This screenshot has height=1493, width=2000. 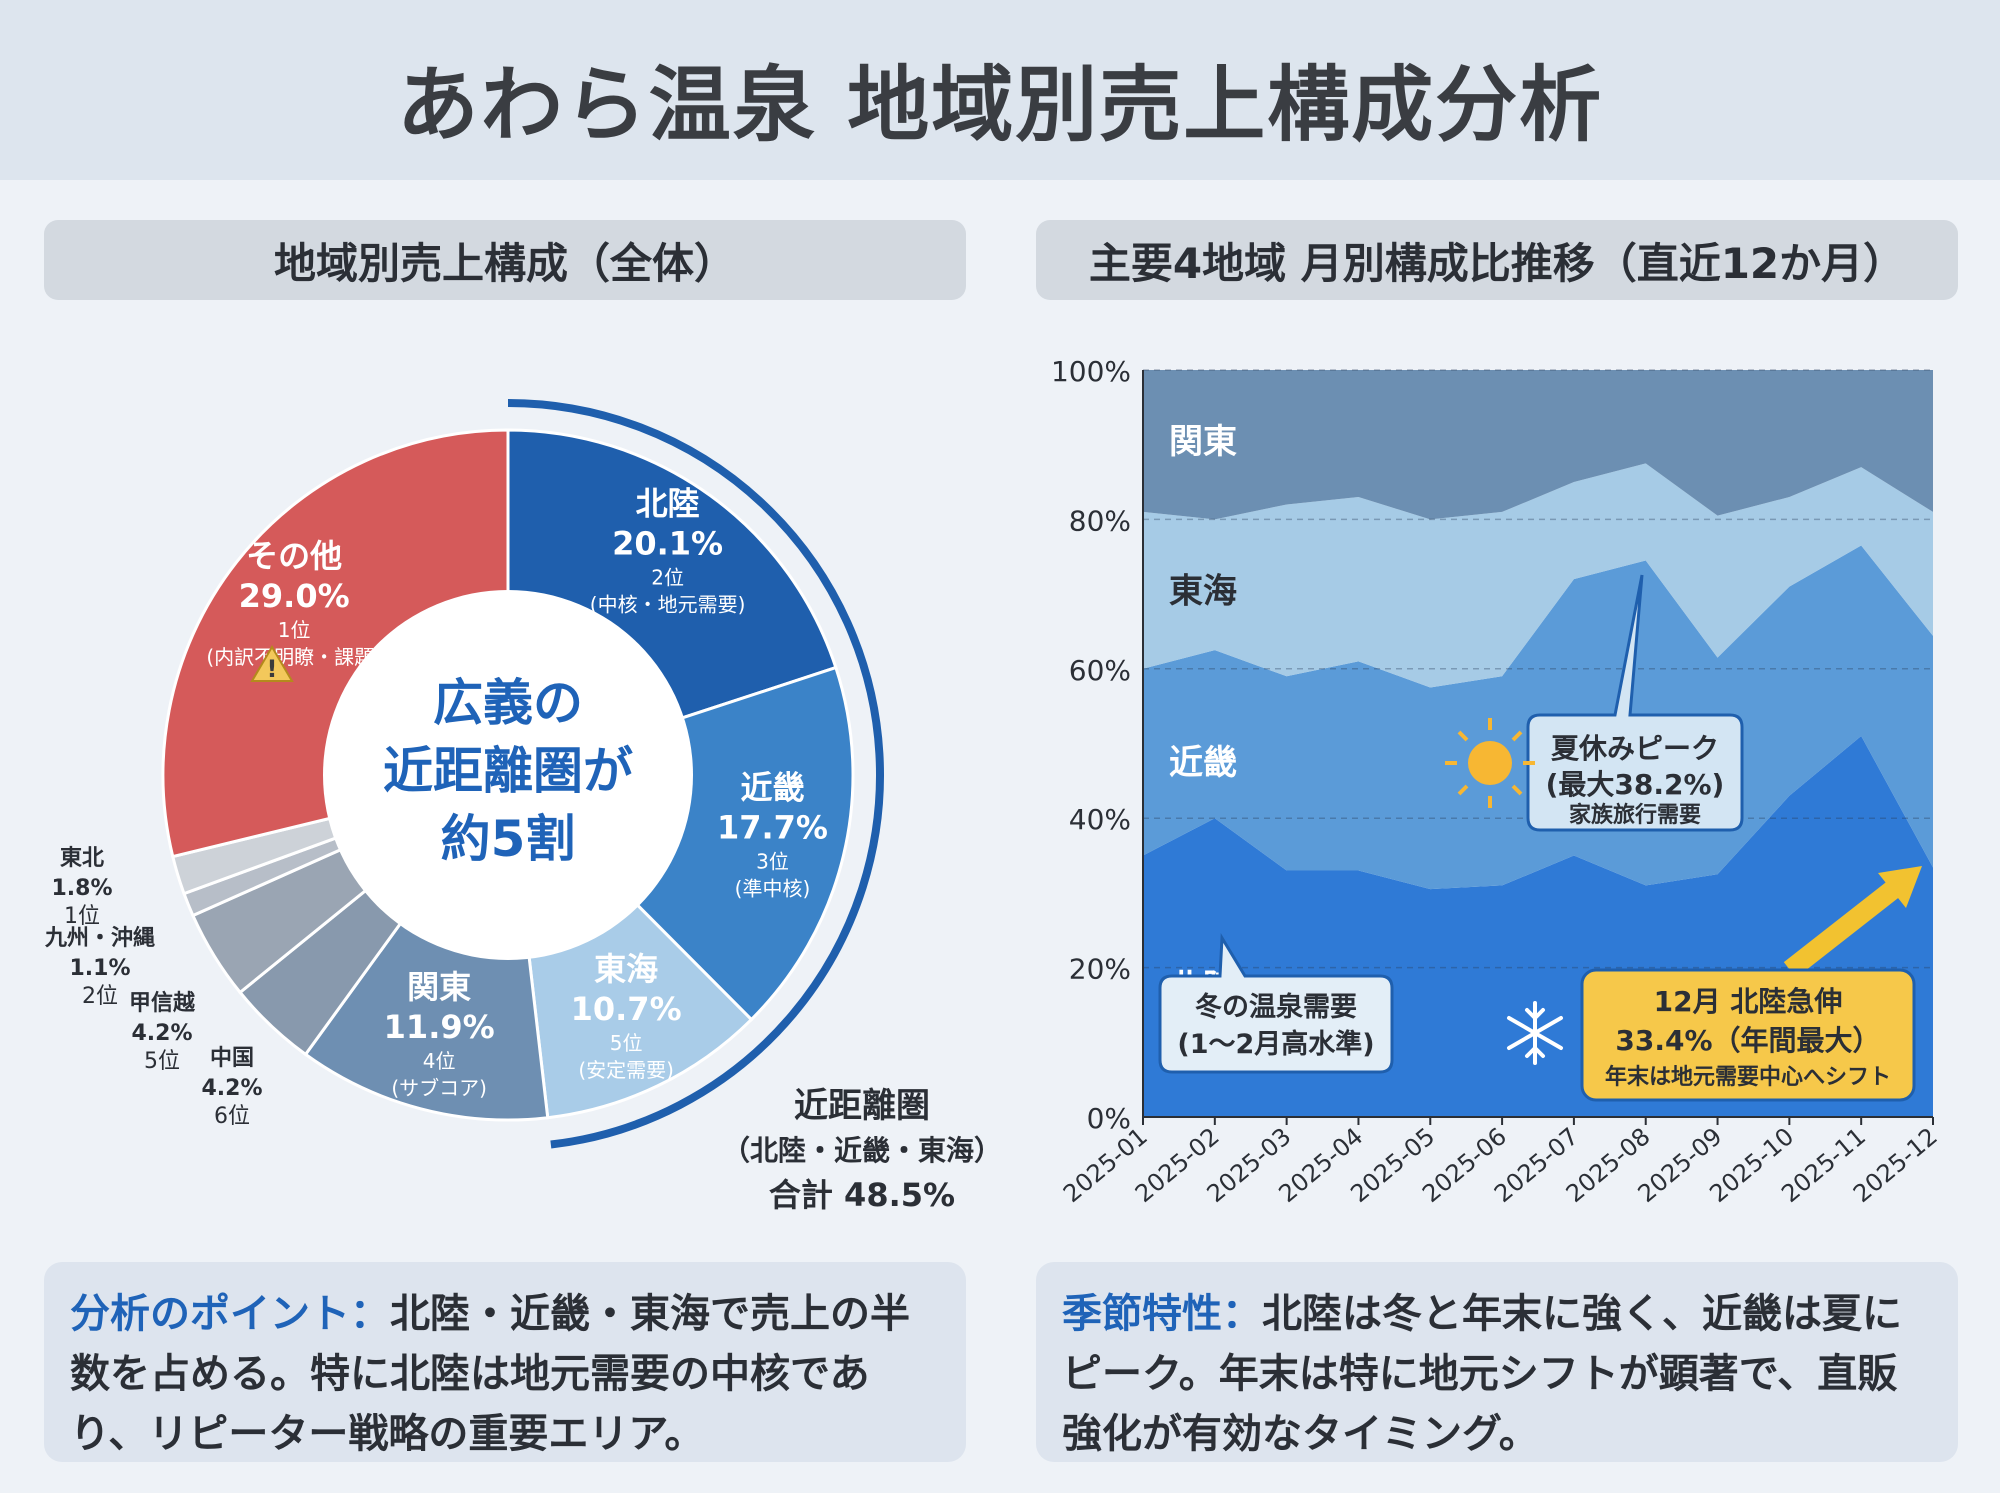 I want to click on pie-label-value-koshinetsu: 4.2%, so click(x=161, y=1033).